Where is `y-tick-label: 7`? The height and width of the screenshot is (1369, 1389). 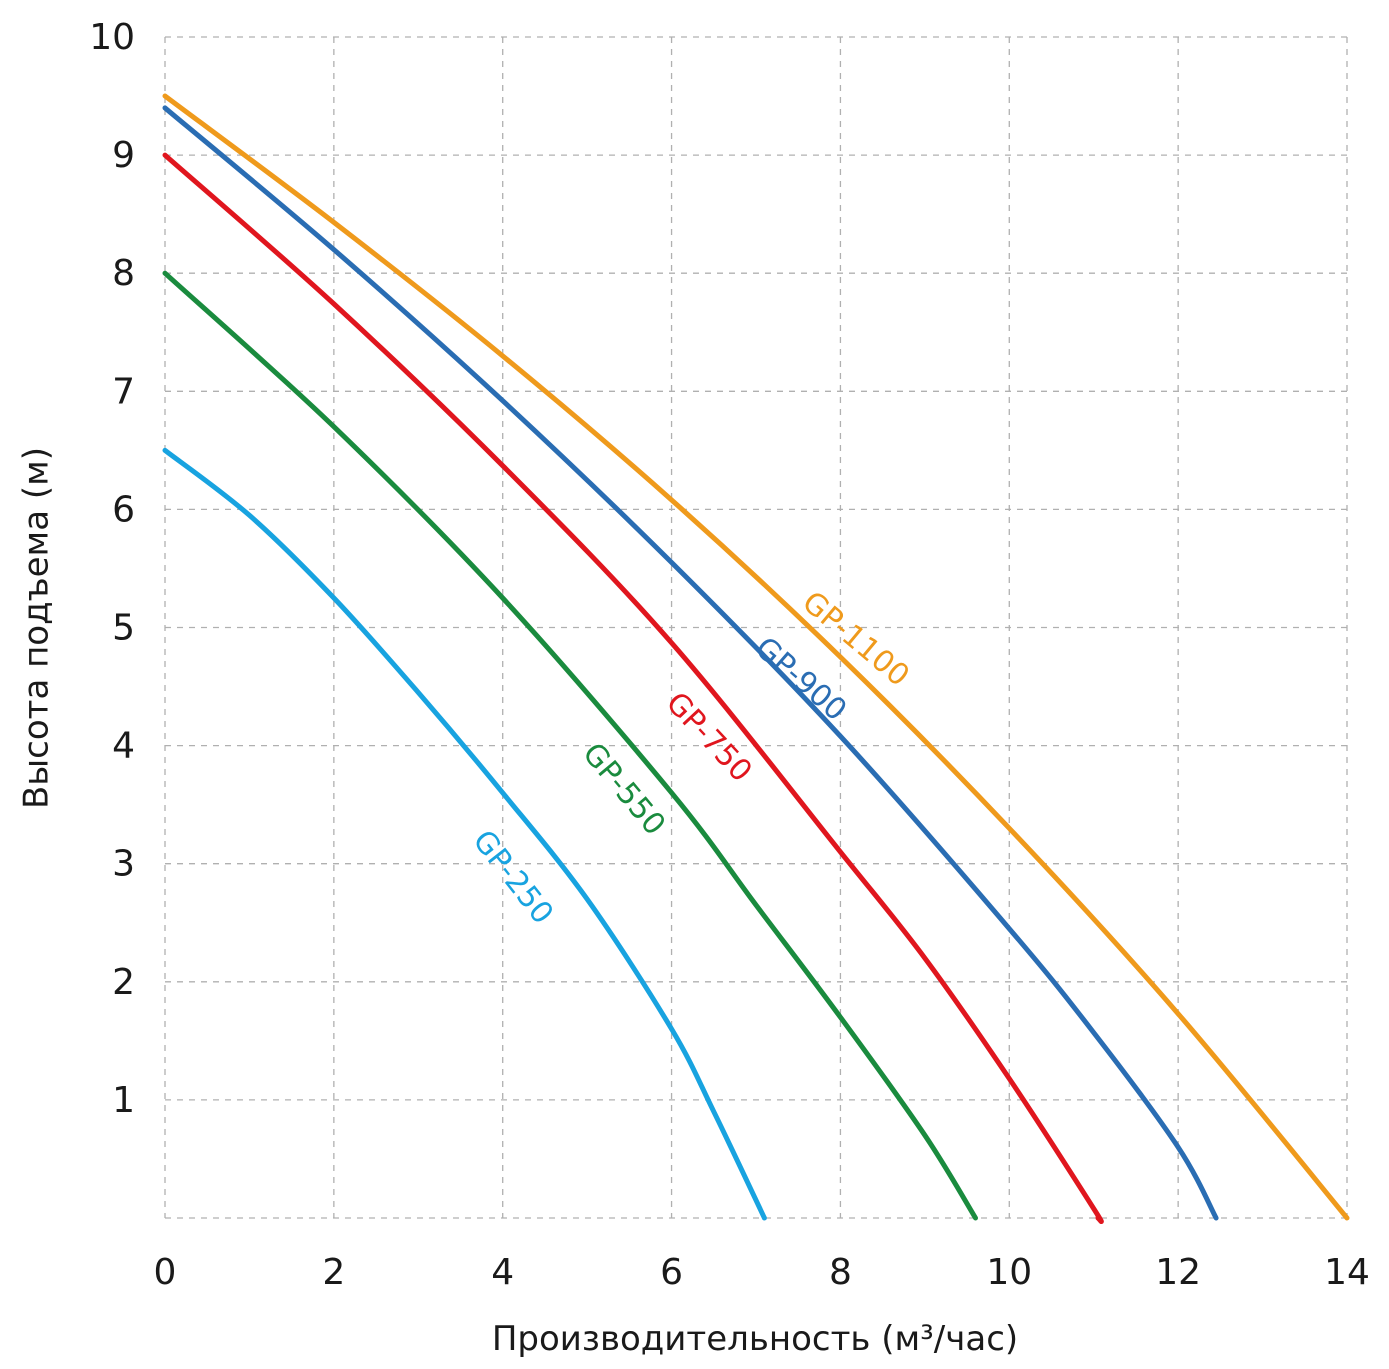
y-tick-label: 7 is located at coordinates (123, 391).